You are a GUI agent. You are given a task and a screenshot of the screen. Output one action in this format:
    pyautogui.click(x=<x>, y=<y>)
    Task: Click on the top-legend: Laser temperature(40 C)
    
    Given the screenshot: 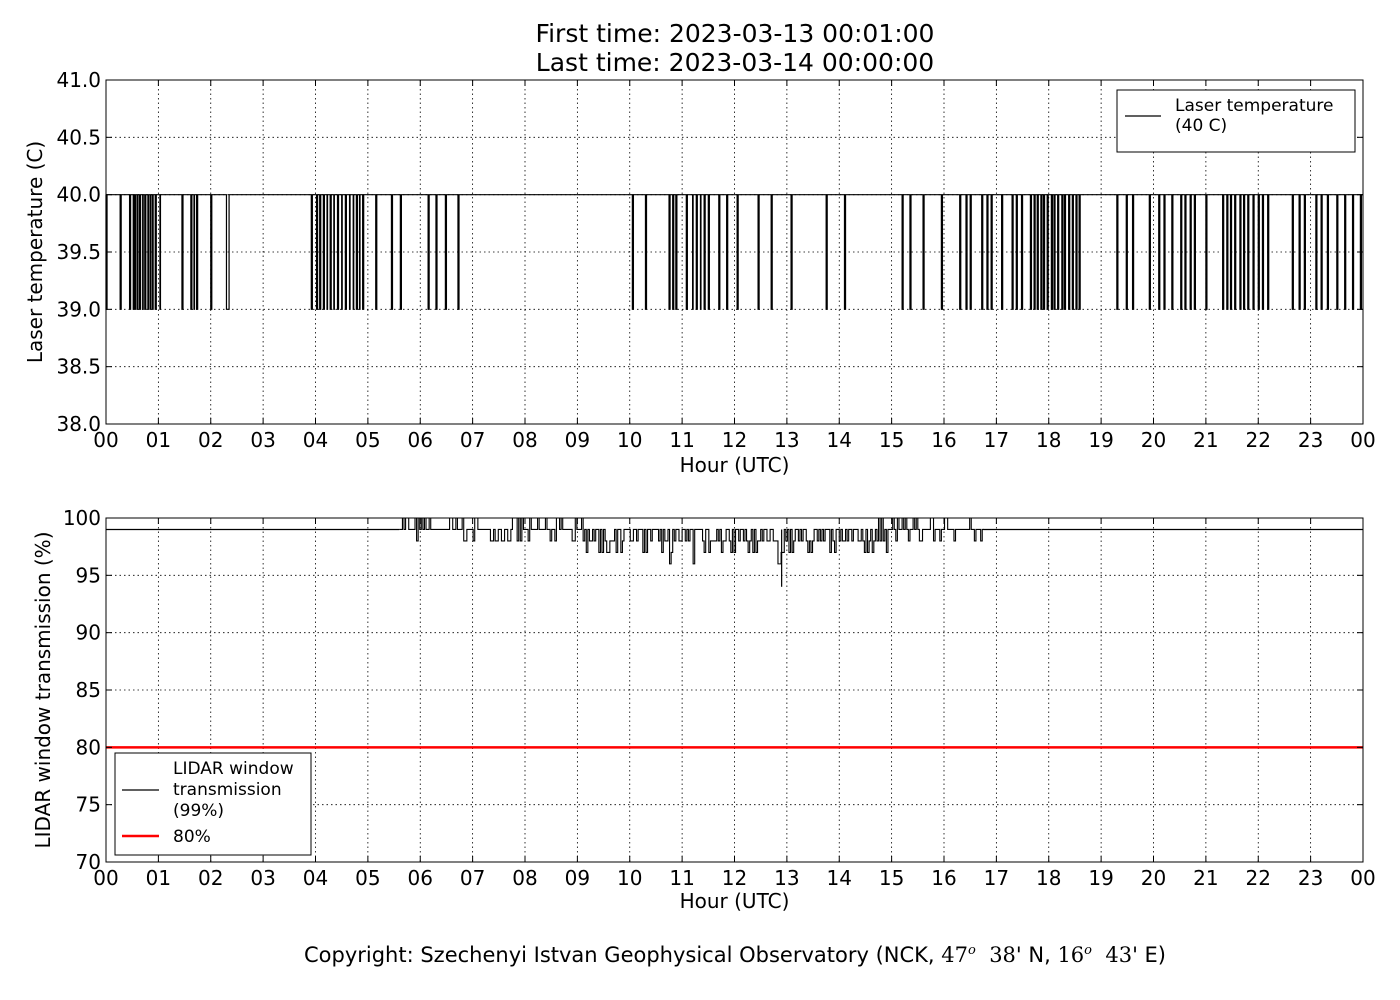 What is the action you would take?
    pyautogui.click(x=1236, y=121)
    